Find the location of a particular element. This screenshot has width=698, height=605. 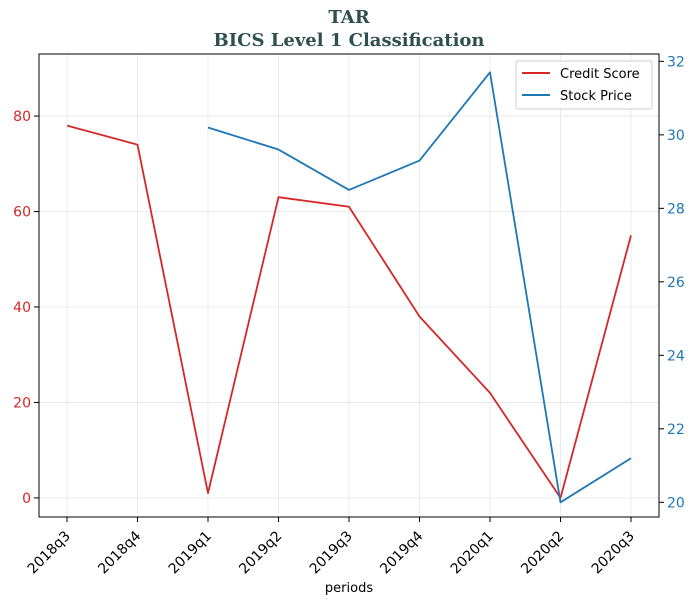

right-tick-label-28: 28 is located at coordinates (676, 209).